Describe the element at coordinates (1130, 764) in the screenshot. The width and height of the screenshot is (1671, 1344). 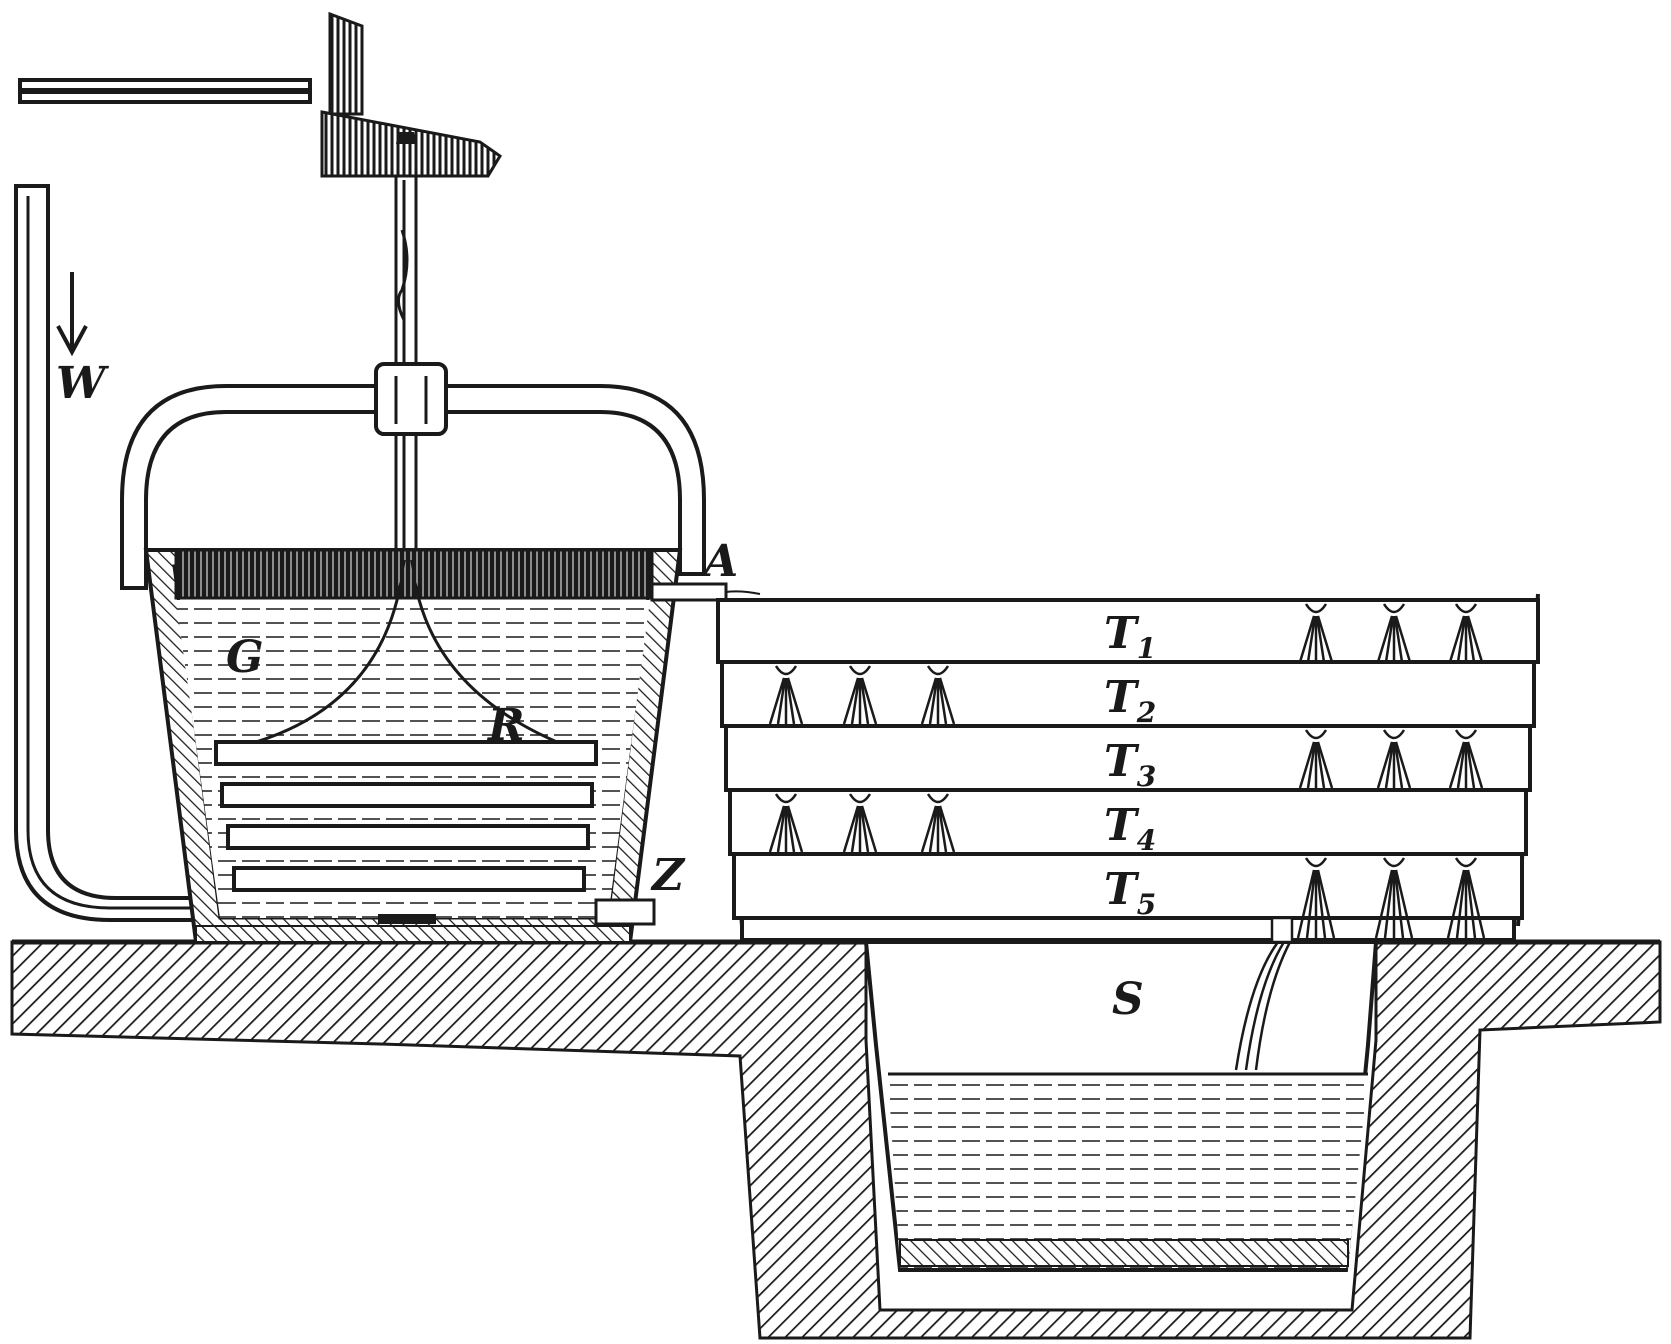
I see `label-tray-3: T3` at that location.